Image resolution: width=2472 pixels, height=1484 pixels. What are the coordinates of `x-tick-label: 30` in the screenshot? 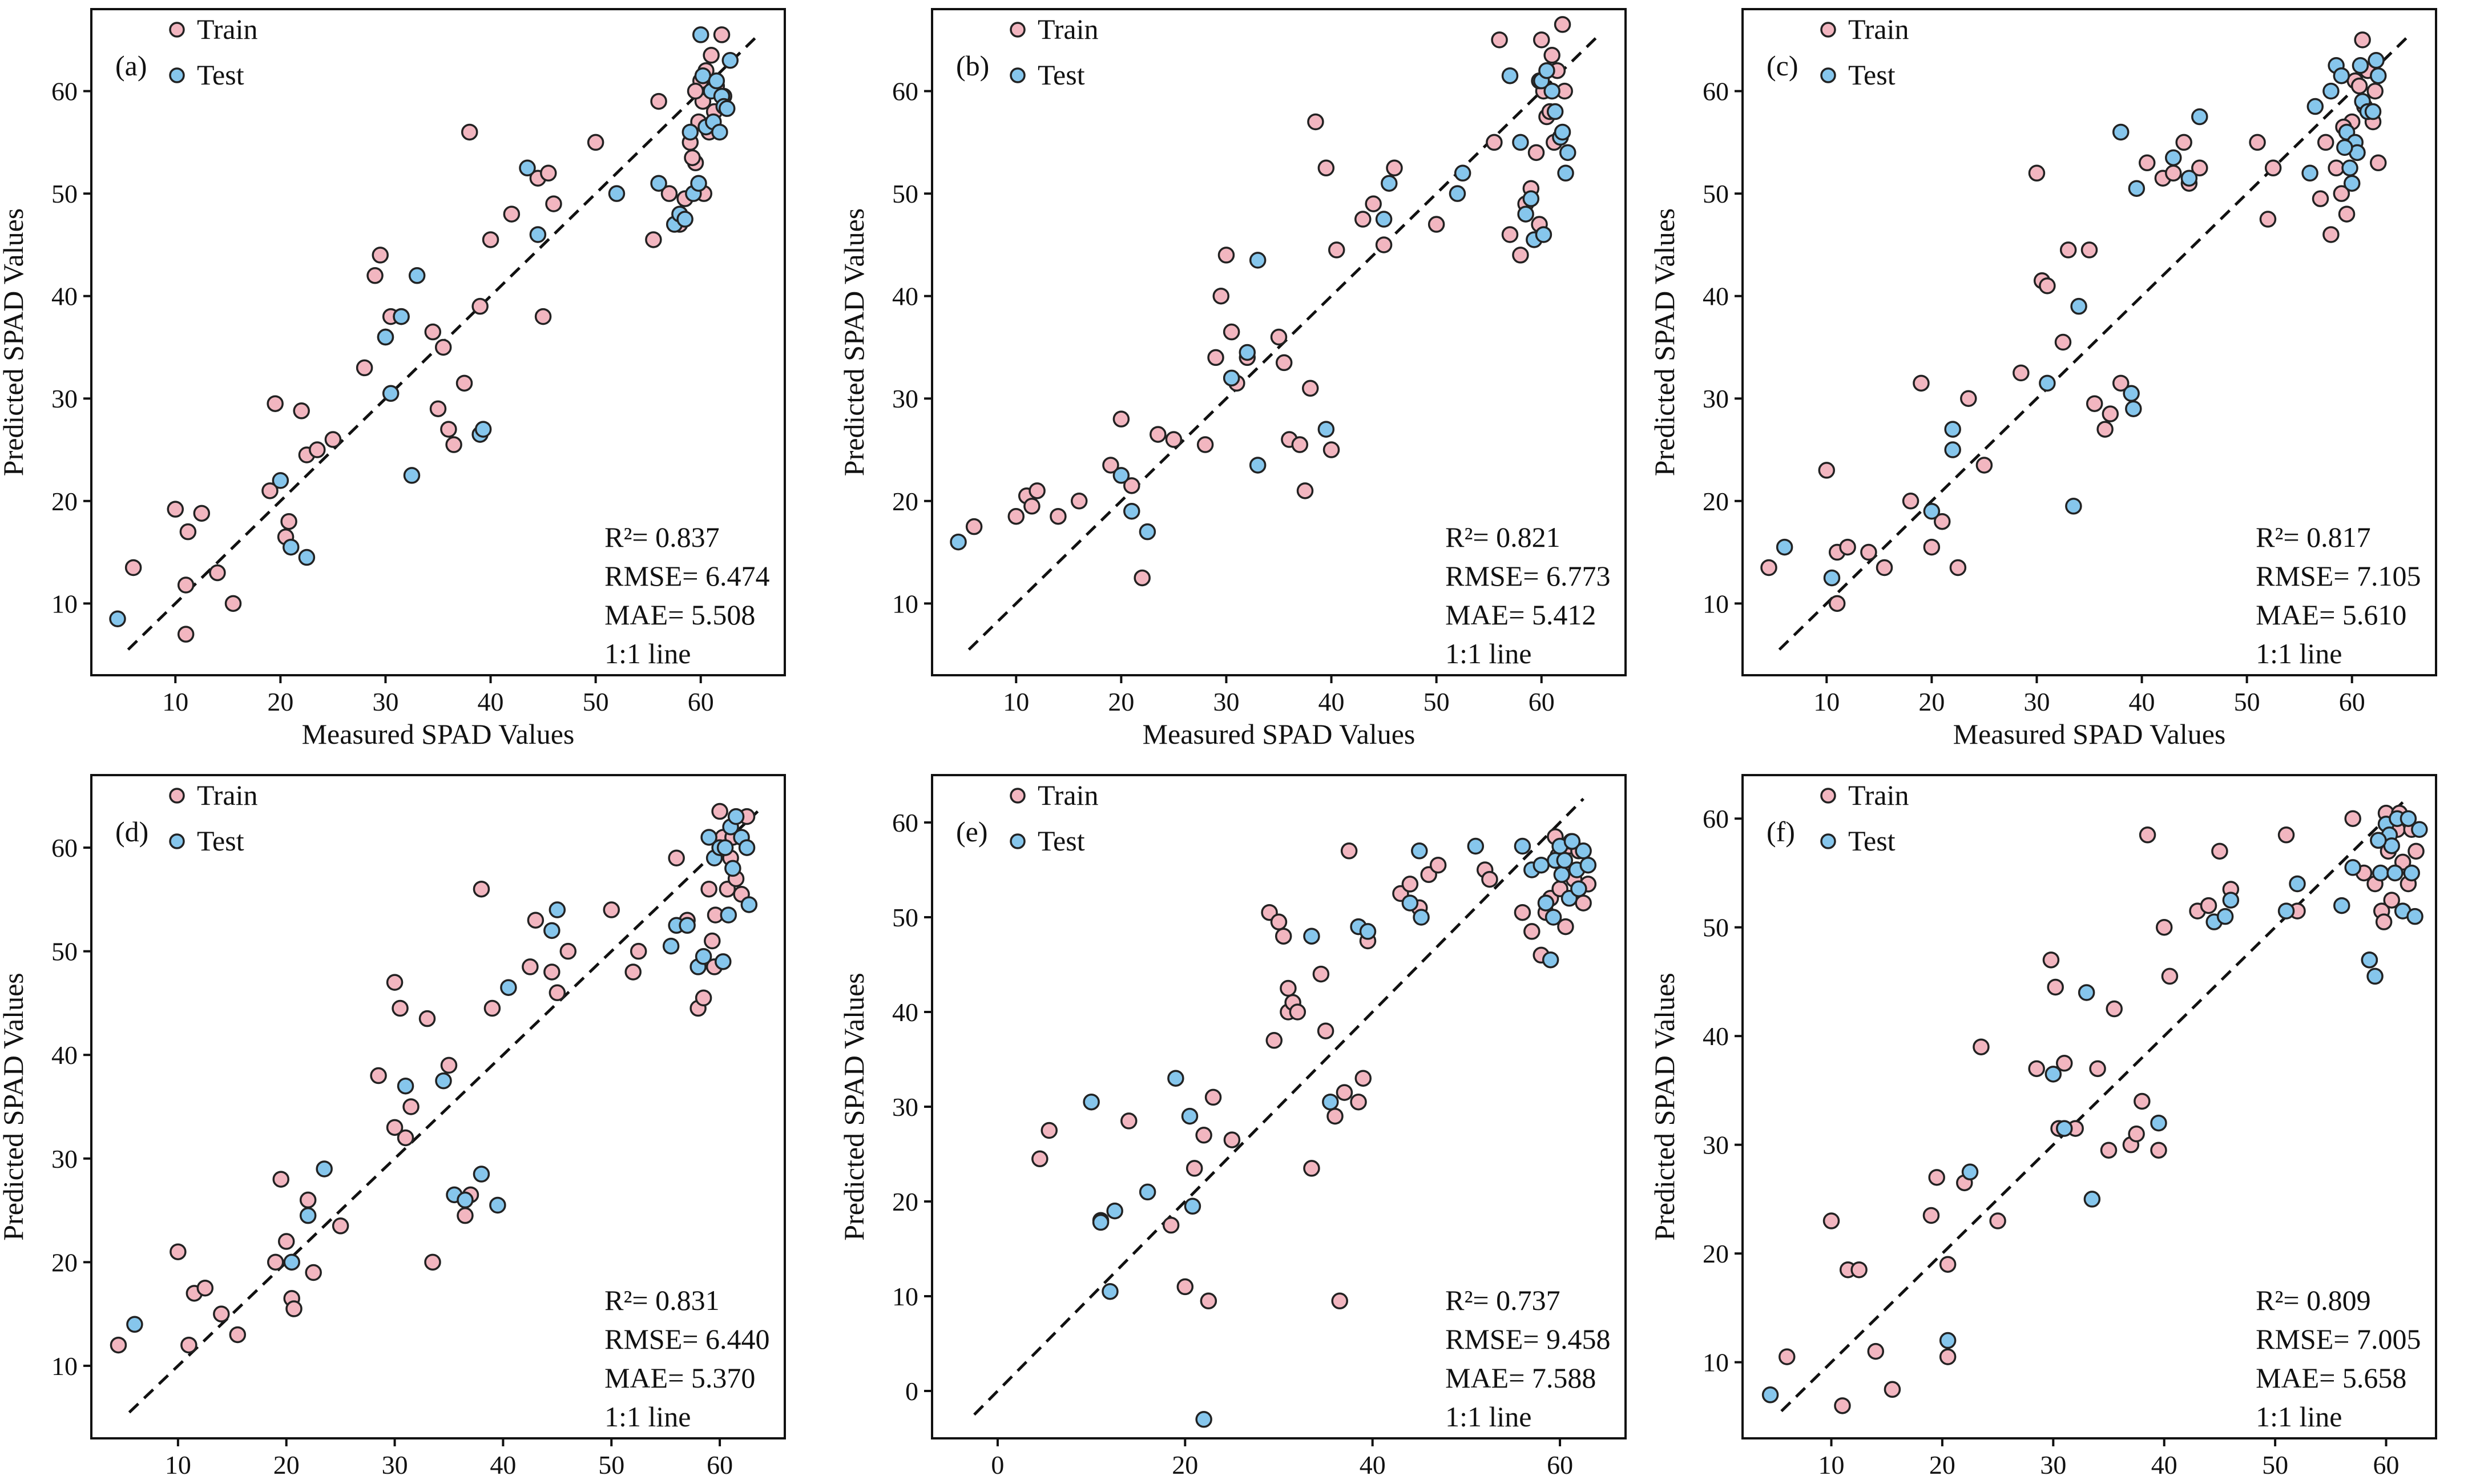 It's located at (2053, 1464).